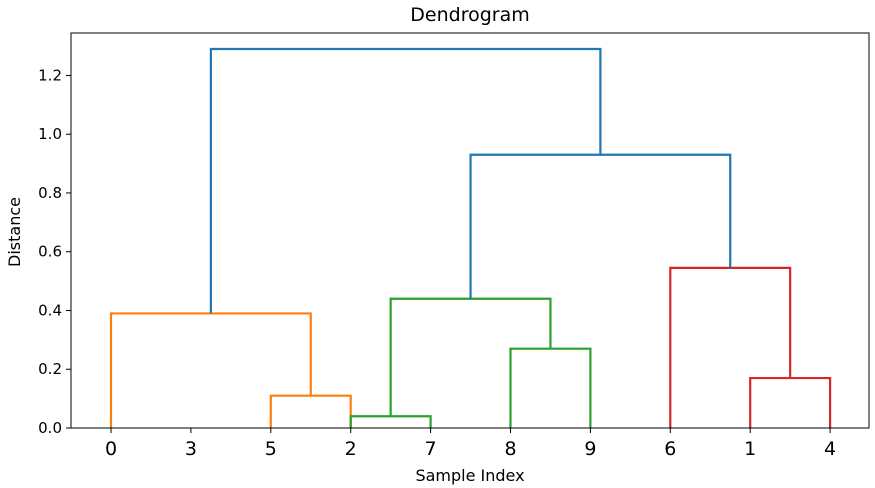  I want to click on x-tick-label-8: 8, so click(510, 449).